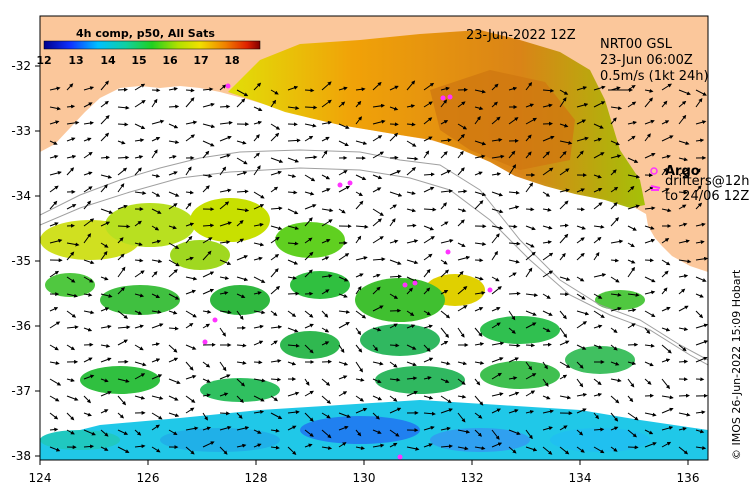 This screenshot has height=496, width=750. What do you see at coordinates (700, 184) in the screenshot?
I see `argo-legend: Argo drifters@12h to 24/06 12Z` at bounding box center [700, 184].